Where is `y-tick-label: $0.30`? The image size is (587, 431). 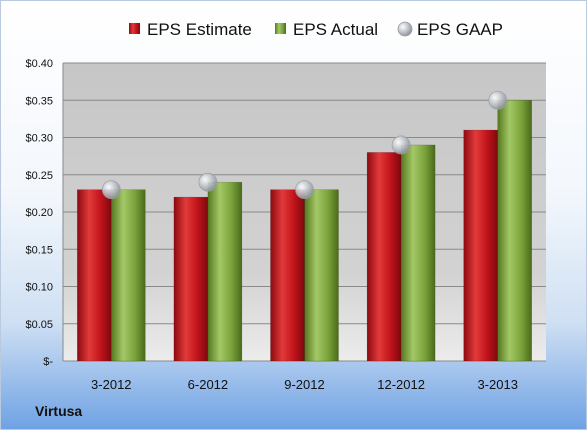 y-tick-label: $0.30 is located at coordinates (39, 139).